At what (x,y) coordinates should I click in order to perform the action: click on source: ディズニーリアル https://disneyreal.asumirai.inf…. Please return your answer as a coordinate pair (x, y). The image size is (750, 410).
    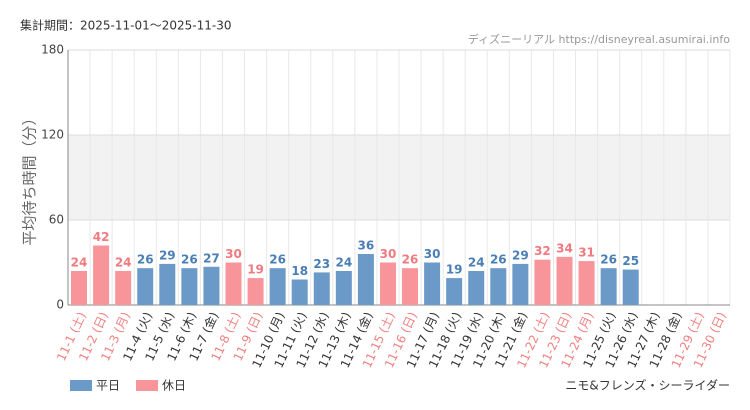
    Looking at the image, I should click on (599, 39).